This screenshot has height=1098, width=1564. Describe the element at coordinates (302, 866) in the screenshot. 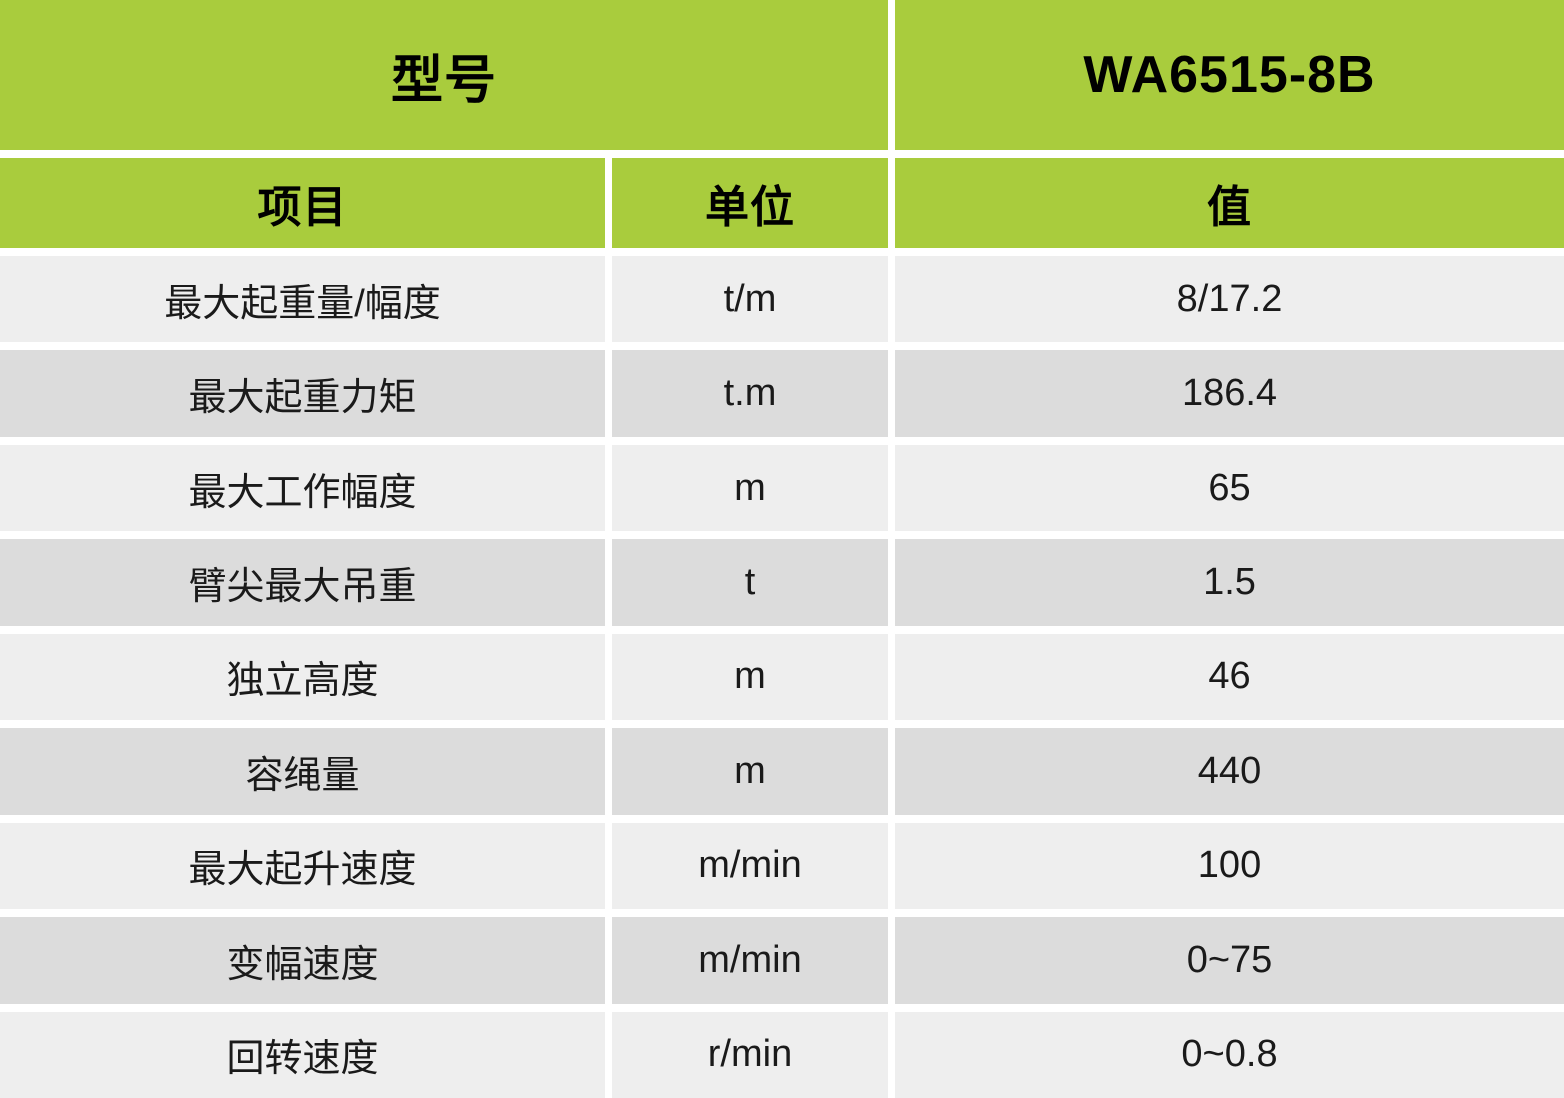

I see `item-cell: 最大起升速度` at that location.